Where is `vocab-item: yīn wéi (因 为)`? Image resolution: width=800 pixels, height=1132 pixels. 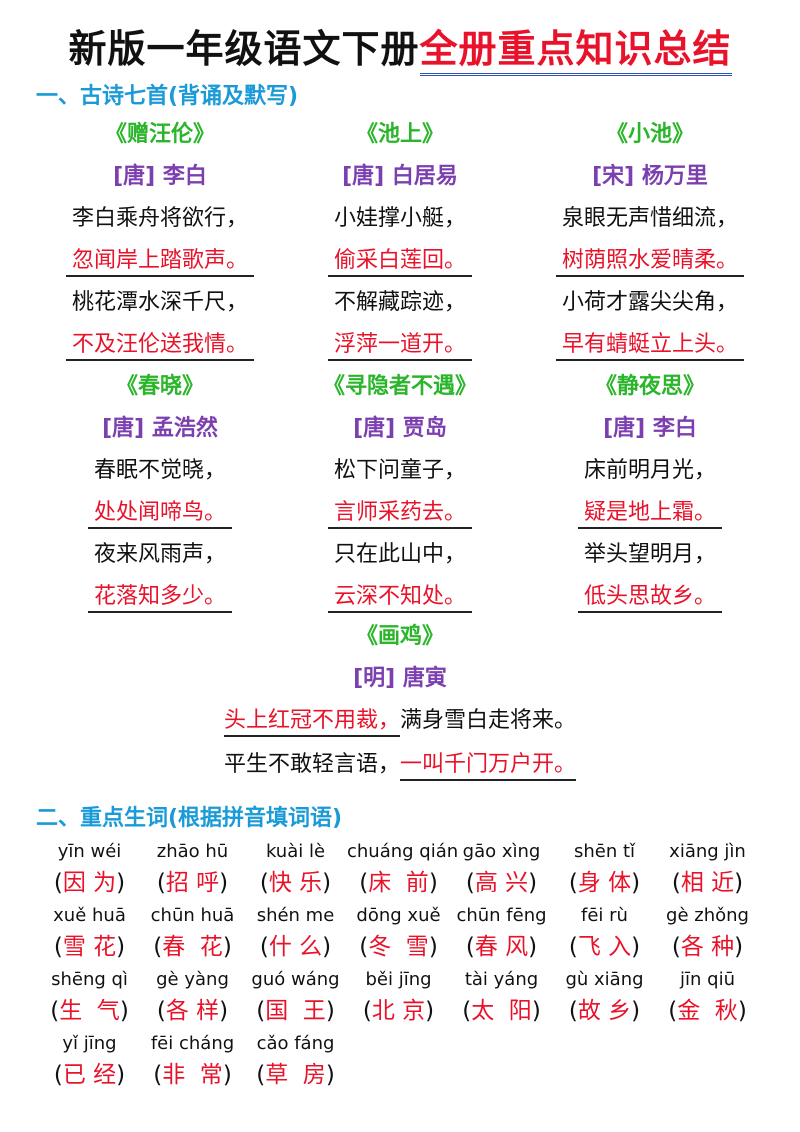
vocab-item: yīn wéi (因 为) is located at coordinates (89, 870).